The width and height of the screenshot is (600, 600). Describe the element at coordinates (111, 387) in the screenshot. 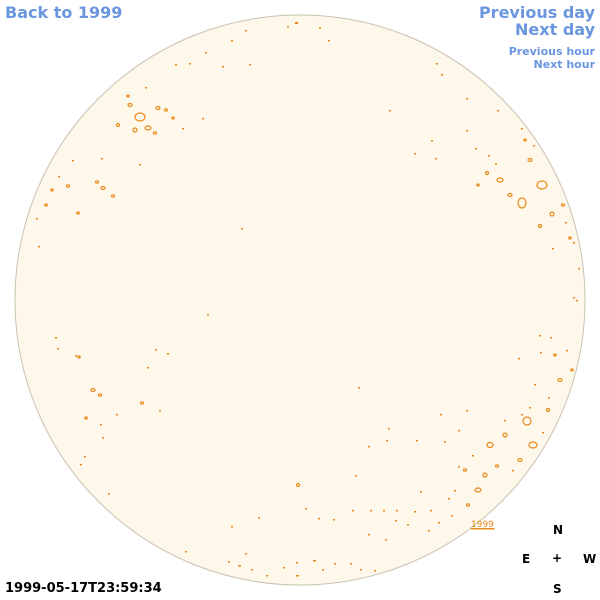

I see `region-lower-left` at that location.